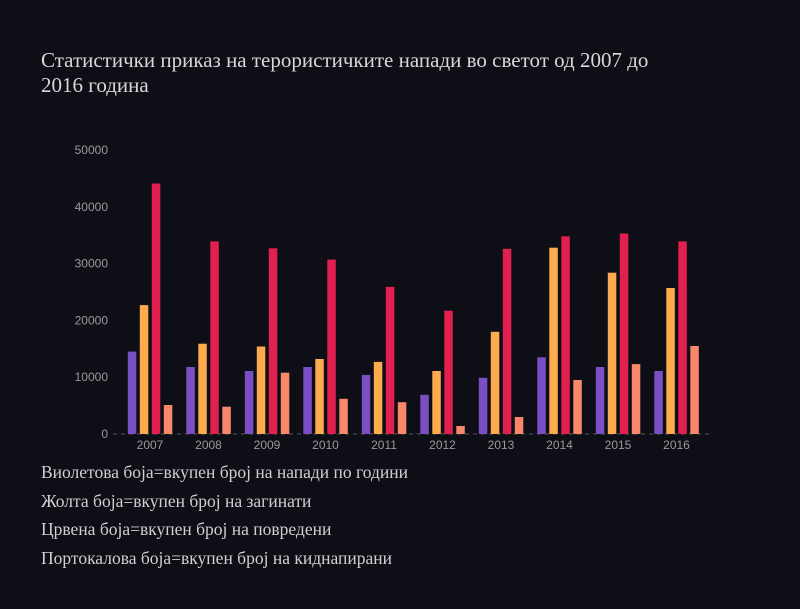 The image size is (800, 609). Describe the element at coordinates (150, 445) in the screenshot. I see `x-tick-label: 2007` at that location.